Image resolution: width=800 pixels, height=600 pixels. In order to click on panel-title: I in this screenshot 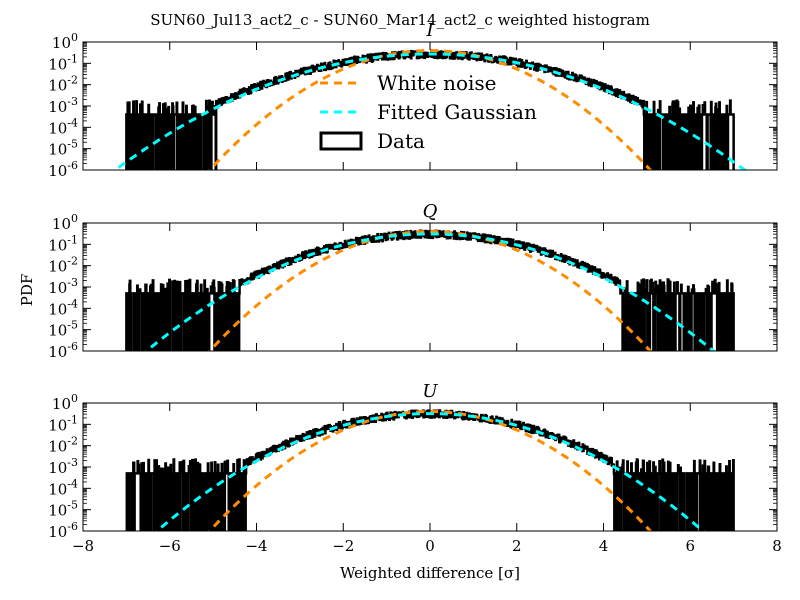, I will do `click(429, 30)`.